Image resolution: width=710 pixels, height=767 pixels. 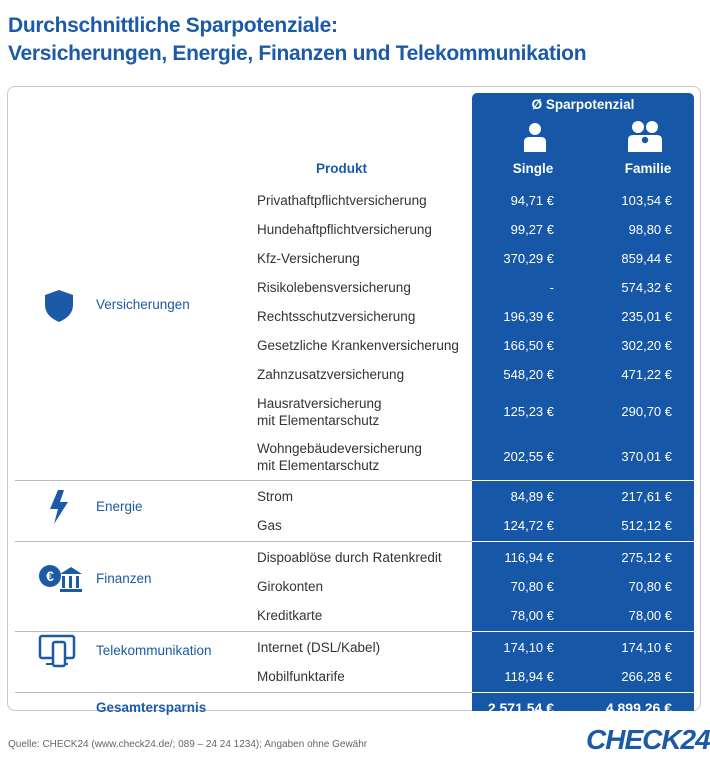 I want to click on family-icon, so click(x=645, y=136).